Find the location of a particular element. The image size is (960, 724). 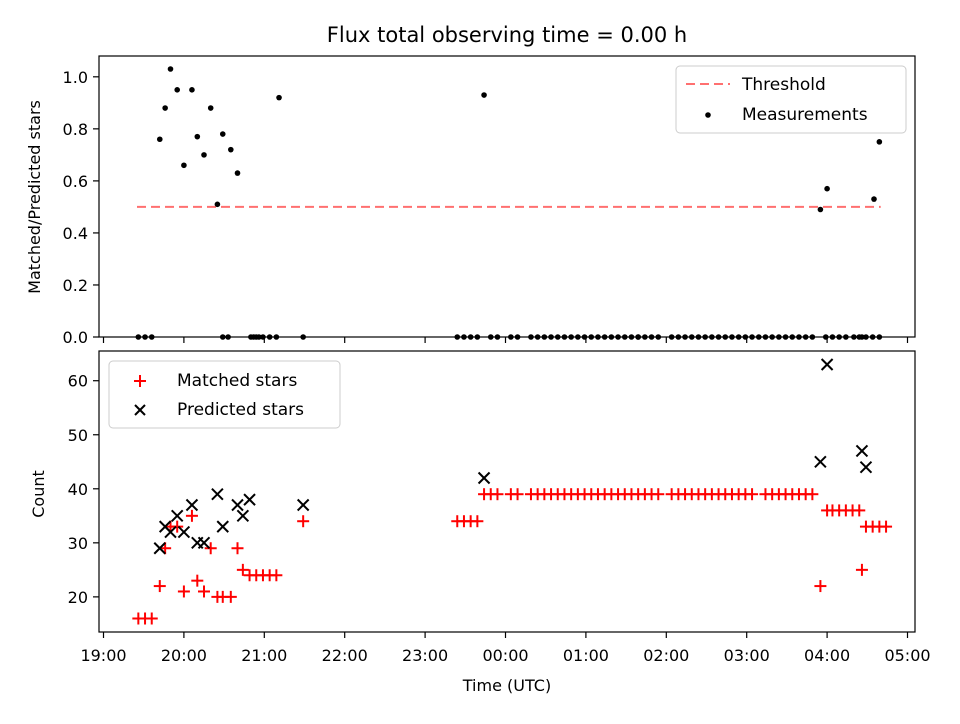

x-tick-label: 02:00 is located at coordinates (666, 655).